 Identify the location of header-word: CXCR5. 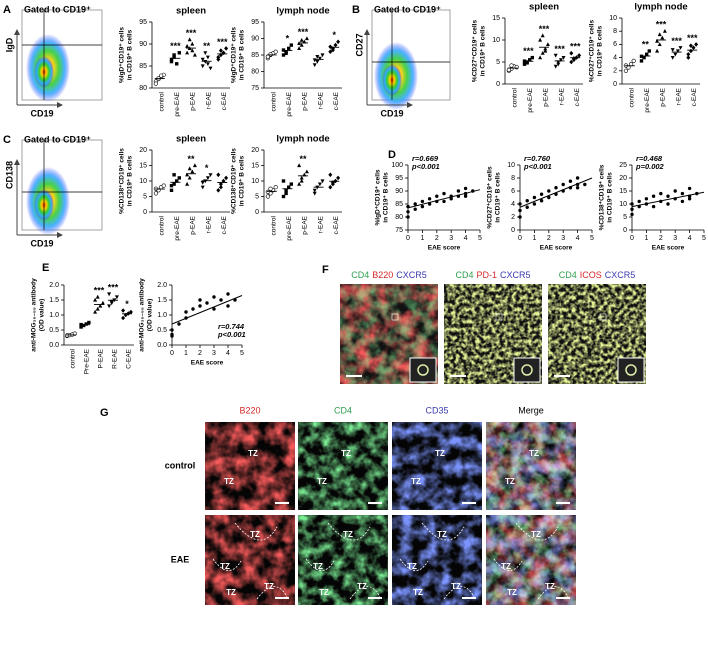
(411, 275).